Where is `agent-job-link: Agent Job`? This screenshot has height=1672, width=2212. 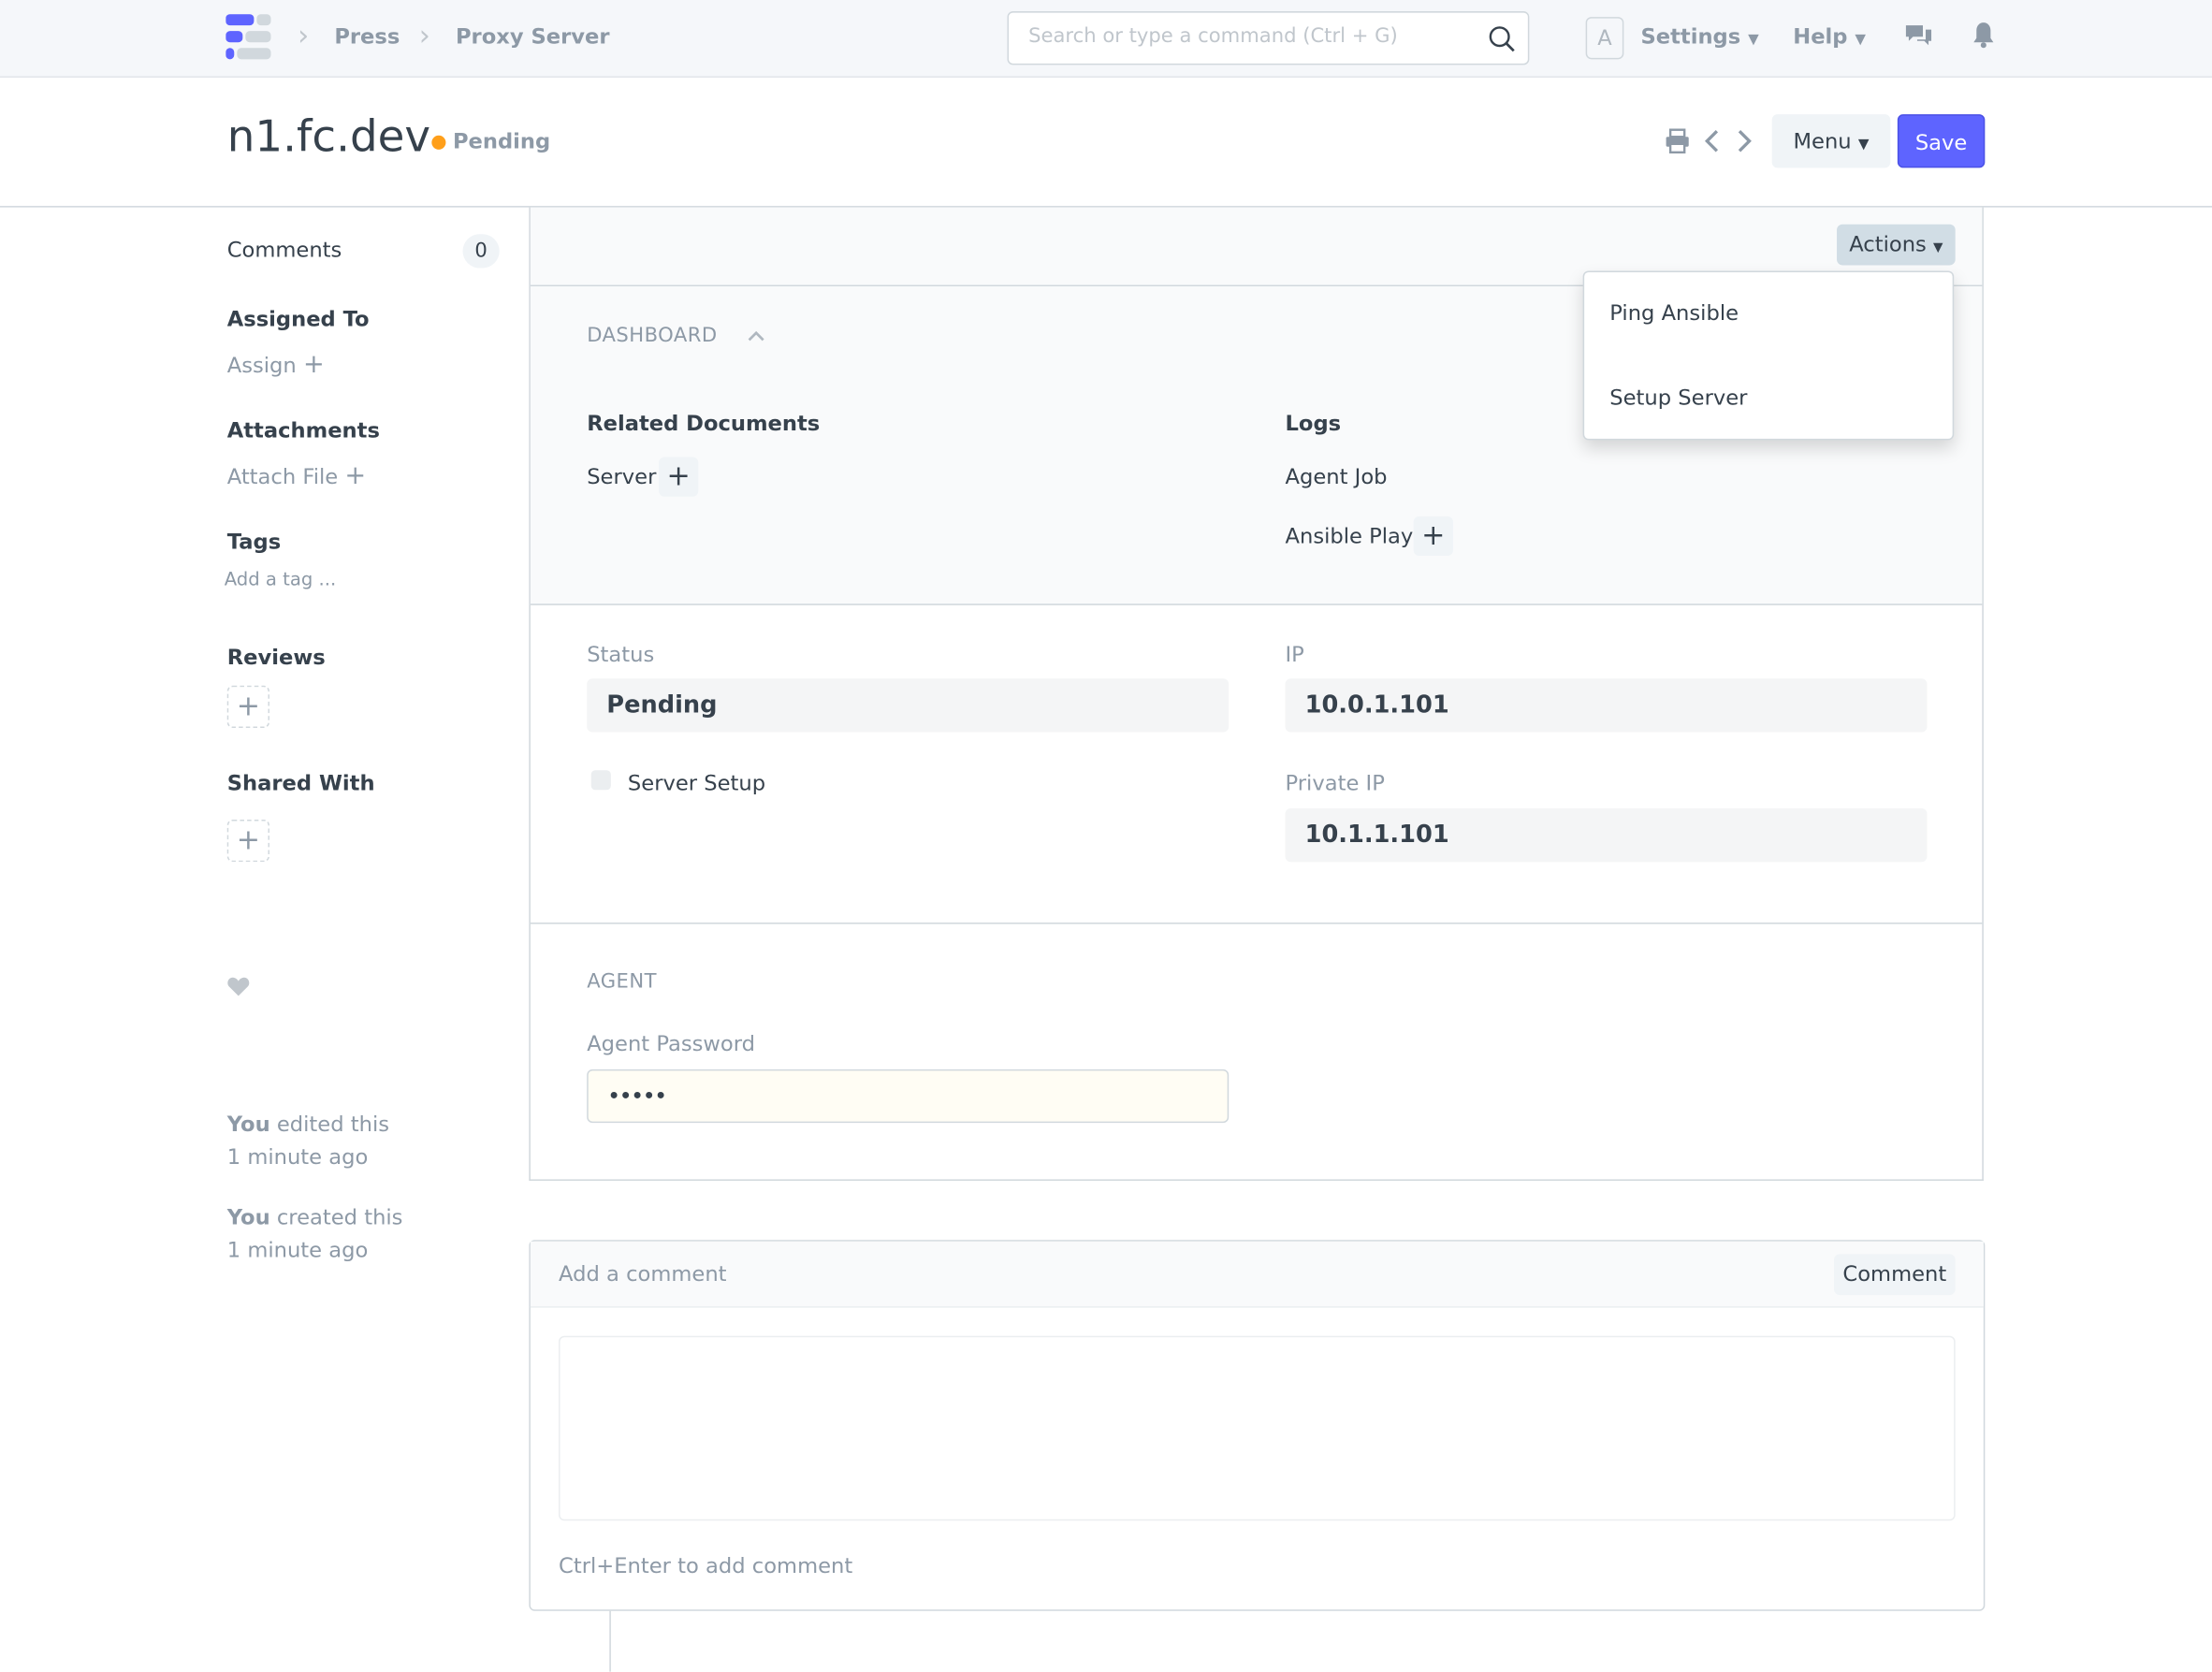 agent-job-link: Agent Job is located at coordinates (1336, 477).